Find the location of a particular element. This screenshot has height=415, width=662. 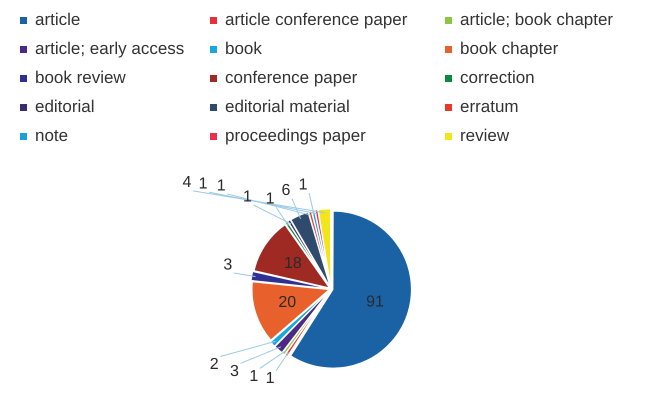

legend-label: review is located at coordinates (485, 136).